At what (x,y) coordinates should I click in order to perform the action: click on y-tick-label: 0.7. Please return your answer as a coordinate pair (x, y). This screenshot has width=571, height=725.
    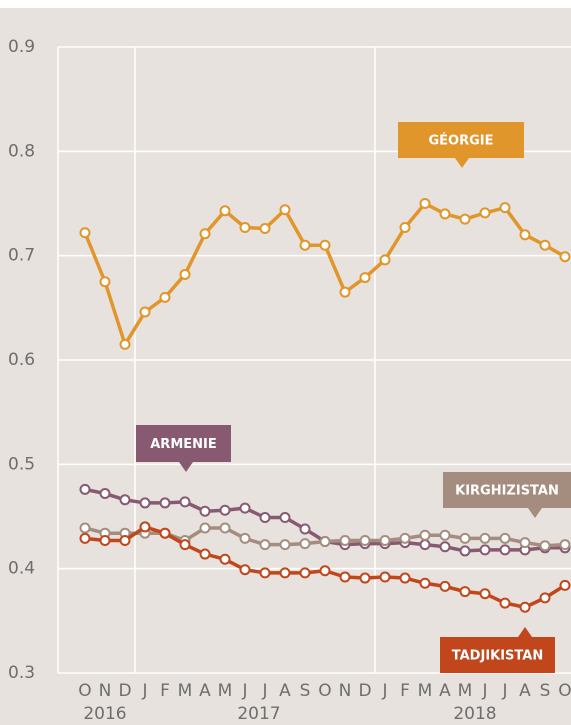
    Looking at the image, I should click on (21, 256).